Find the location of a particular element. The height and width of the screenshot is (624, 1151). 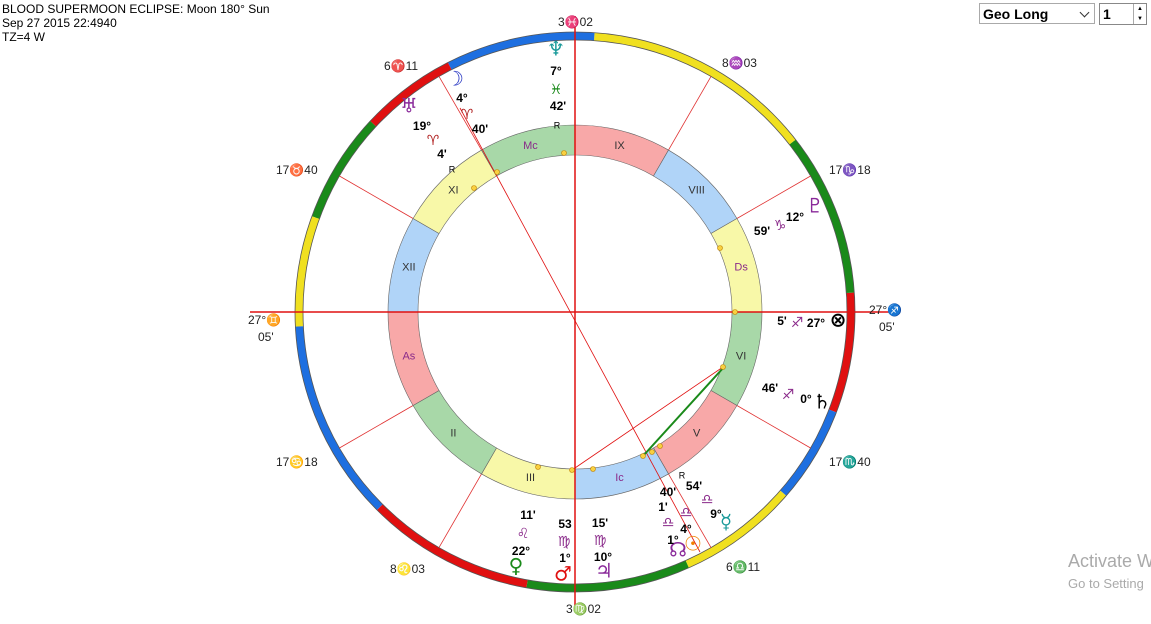

cusp-label: 3♓02 is located at coordinates (575, 22).